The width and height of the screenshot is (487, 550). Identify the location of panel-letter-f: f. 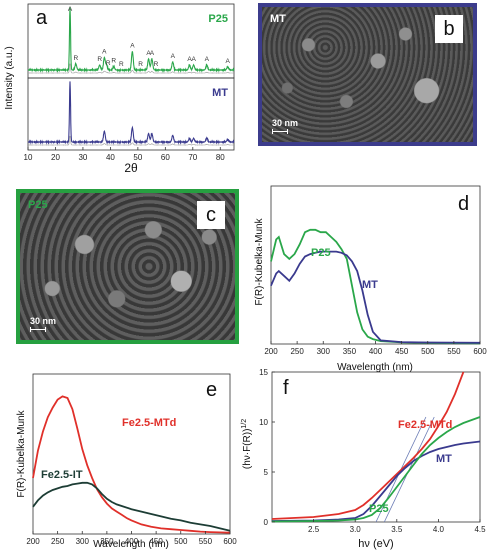
(286, 388).